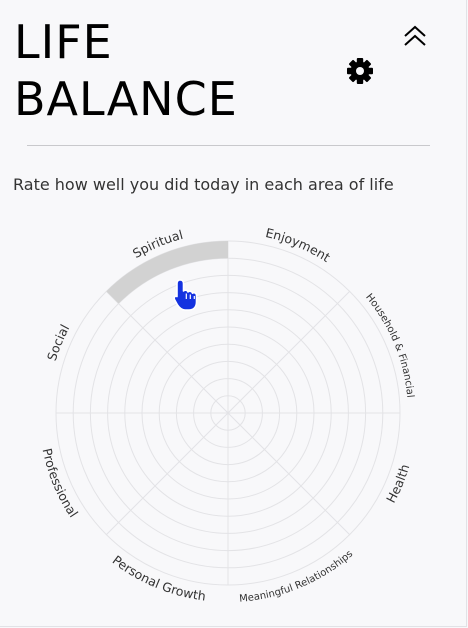 The width and height of the screenshot is (468, 628). I want to click on page-title: LIFE BALANCE, so click(126, 71).